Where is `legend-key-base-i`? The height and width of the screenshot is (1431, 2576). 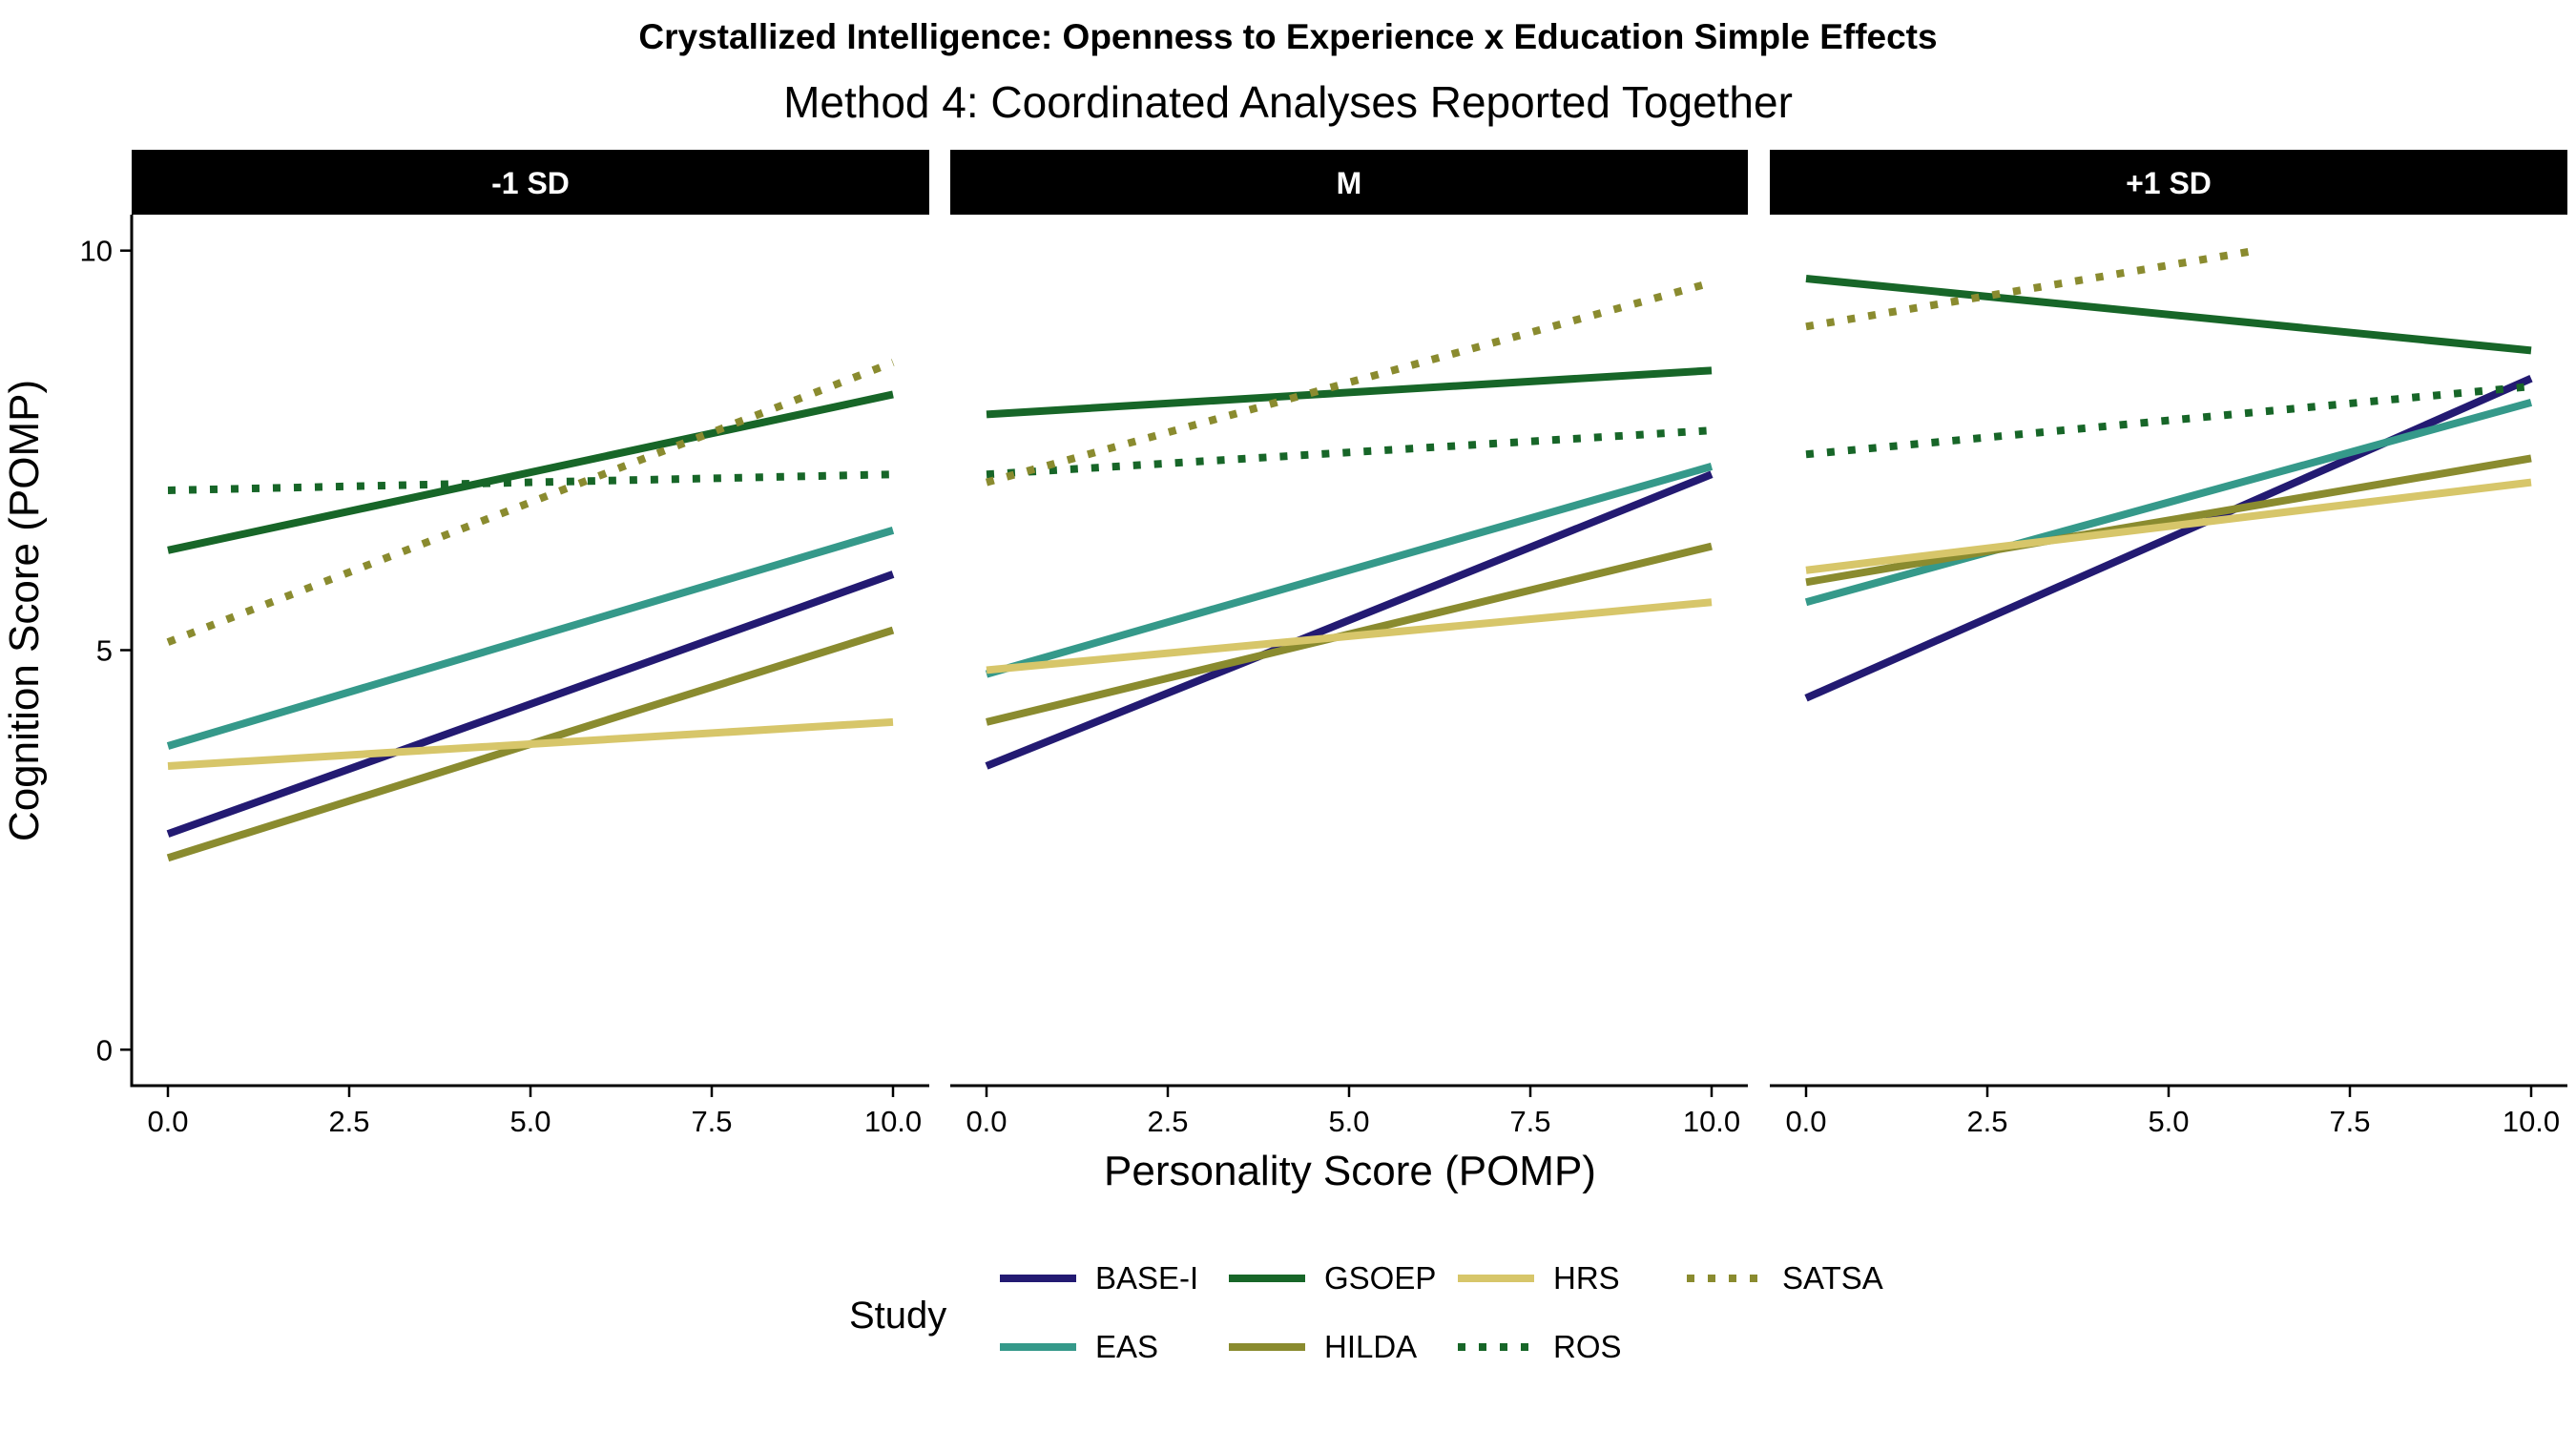
legend-key-base-i is located at coordinates (1038, 1278).